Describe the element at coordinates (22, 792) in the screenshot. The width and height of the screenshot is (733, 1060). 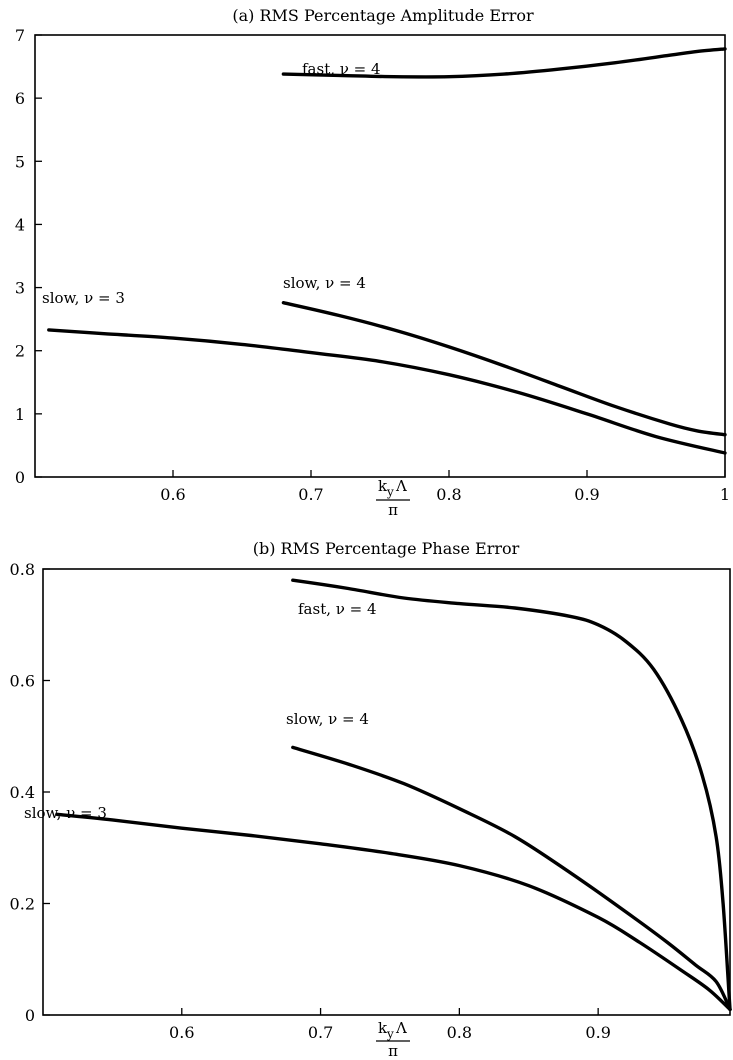
I see `chart-b-y-tick-label: 0.4` at that location.